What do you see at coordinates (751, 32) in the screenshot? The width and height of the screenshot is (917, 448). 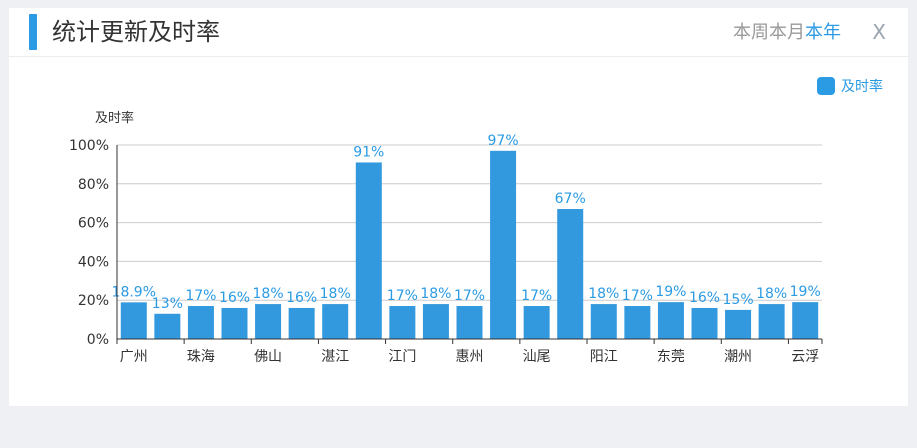 I see `tab-week: 本周` at bounding box center [751, 32].